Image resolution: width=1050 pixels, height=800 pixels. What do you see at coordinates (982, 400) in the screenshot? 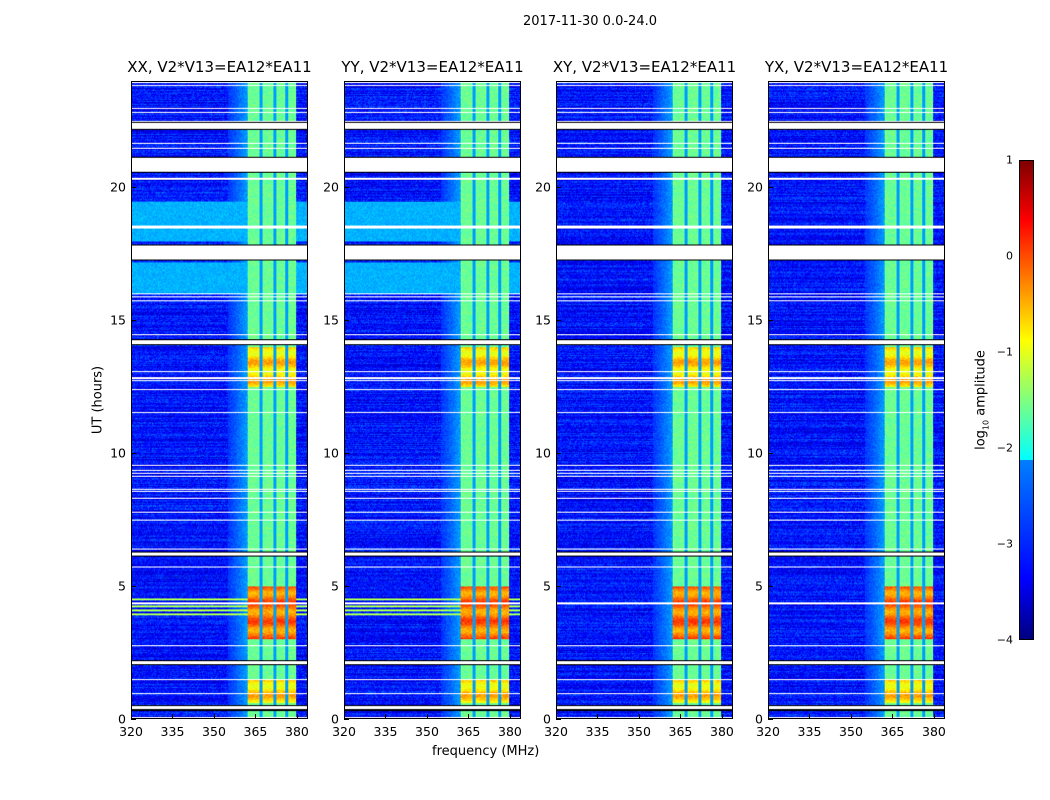
I see `colorbar-label: log10 amplitude` at bounding box center [982, 400].